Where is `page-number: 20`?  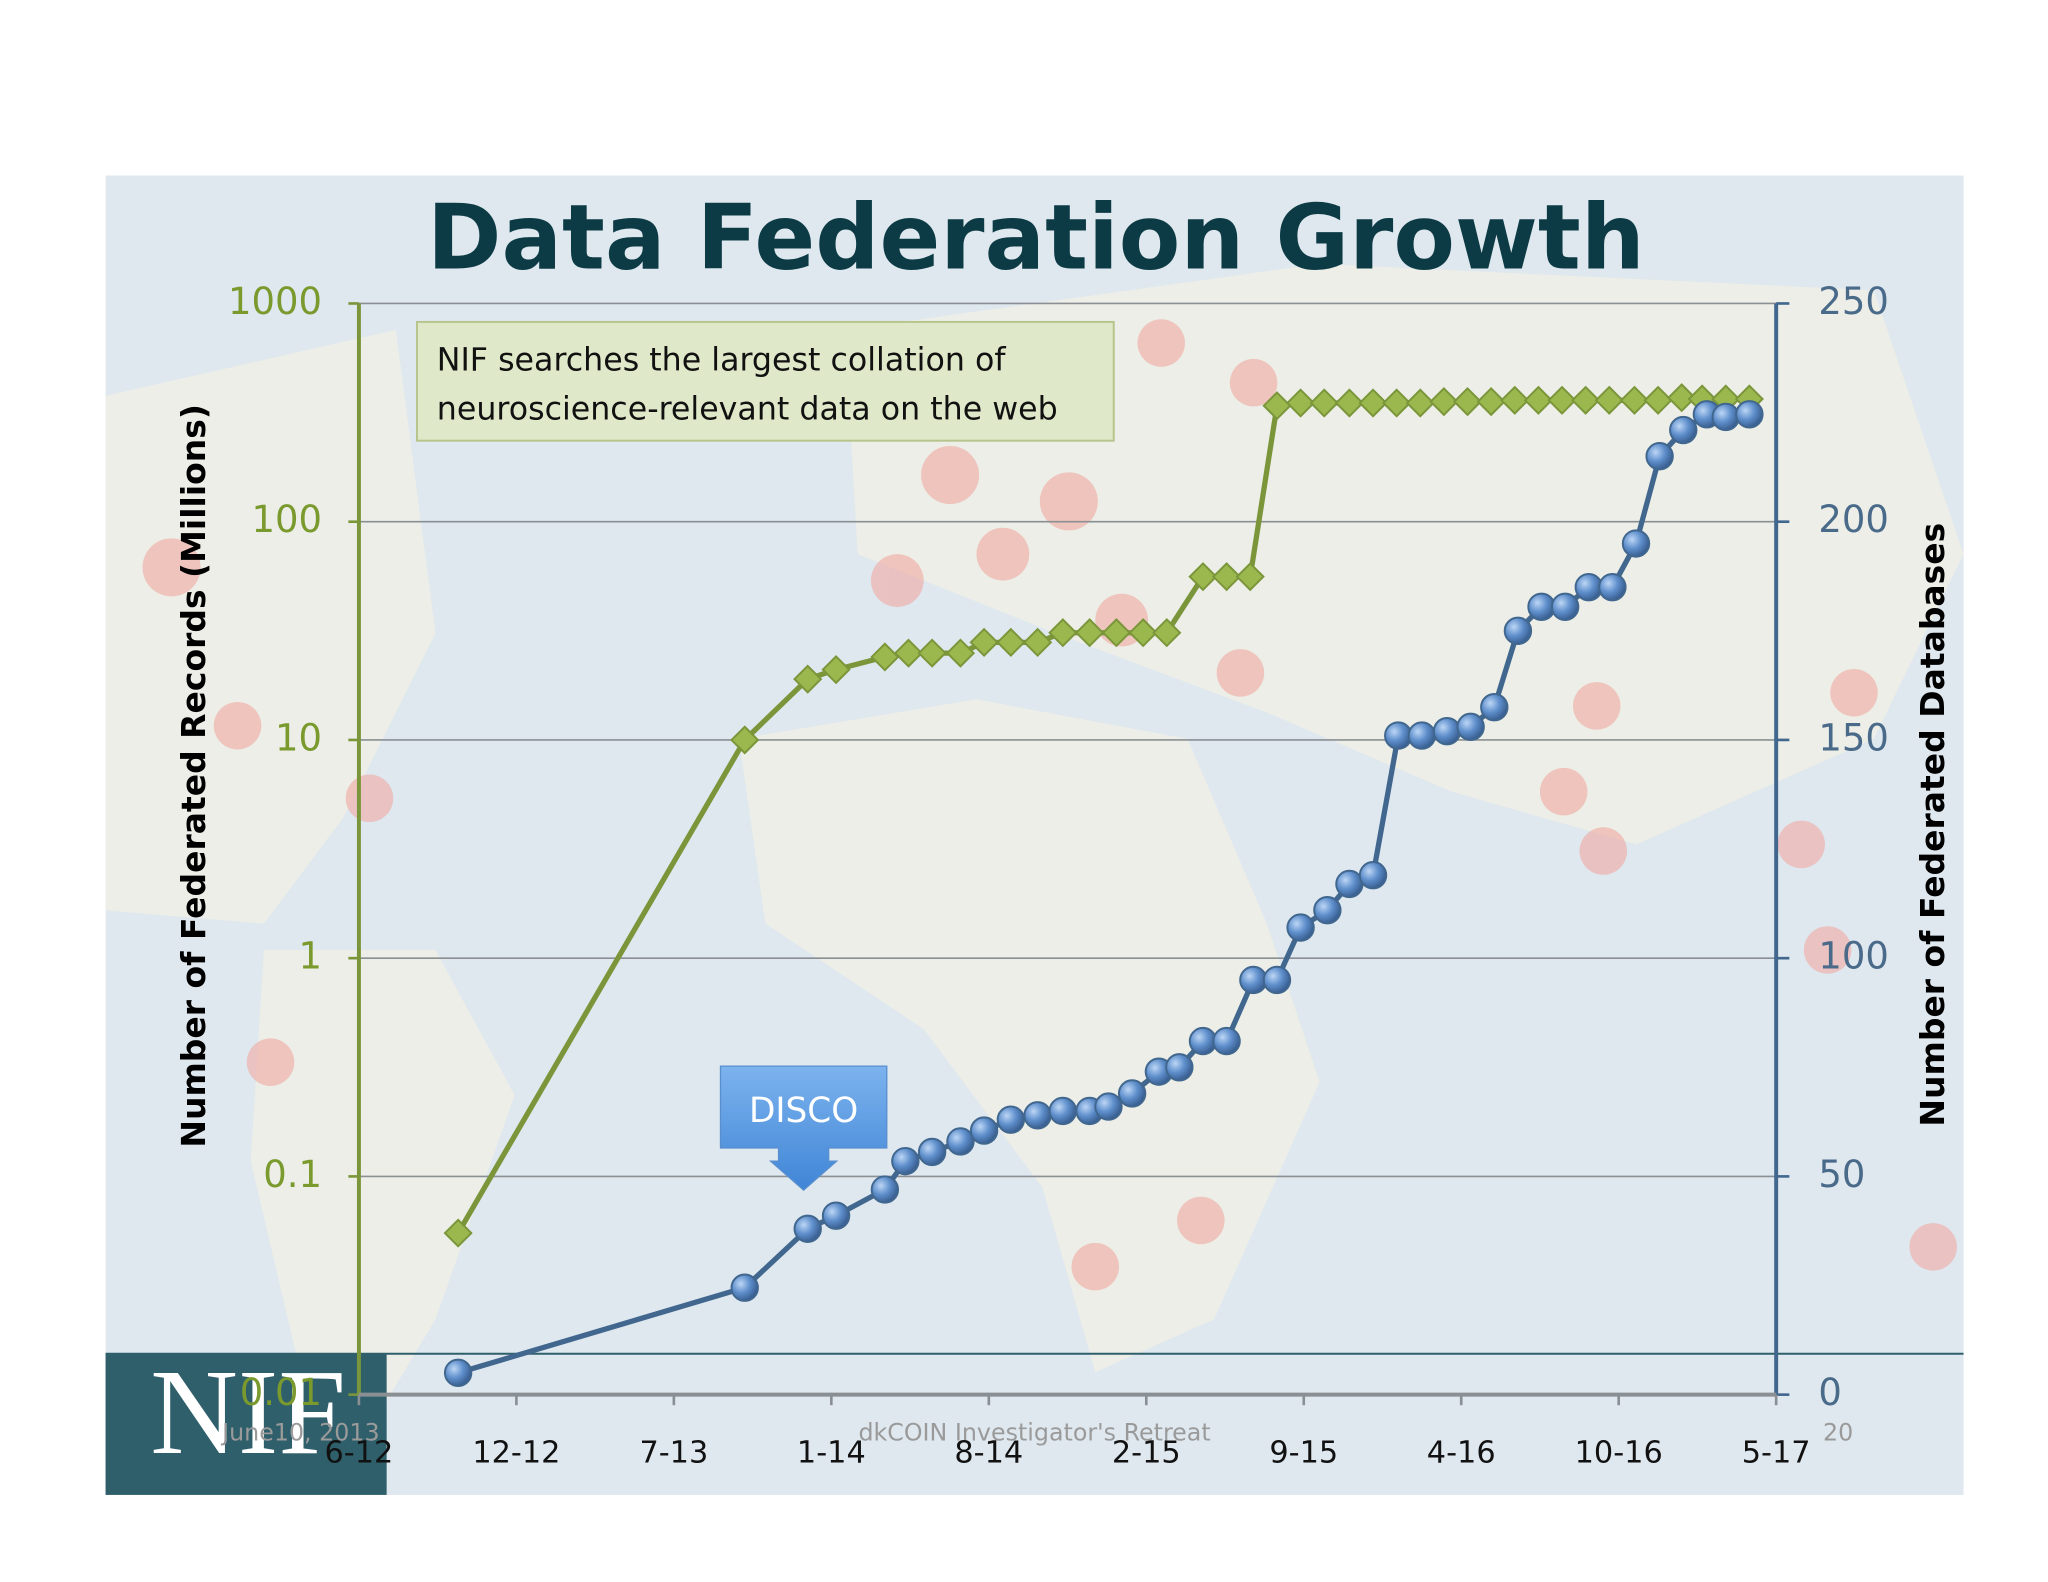 page-number: 20 is located at coordinates (1838, 1433).